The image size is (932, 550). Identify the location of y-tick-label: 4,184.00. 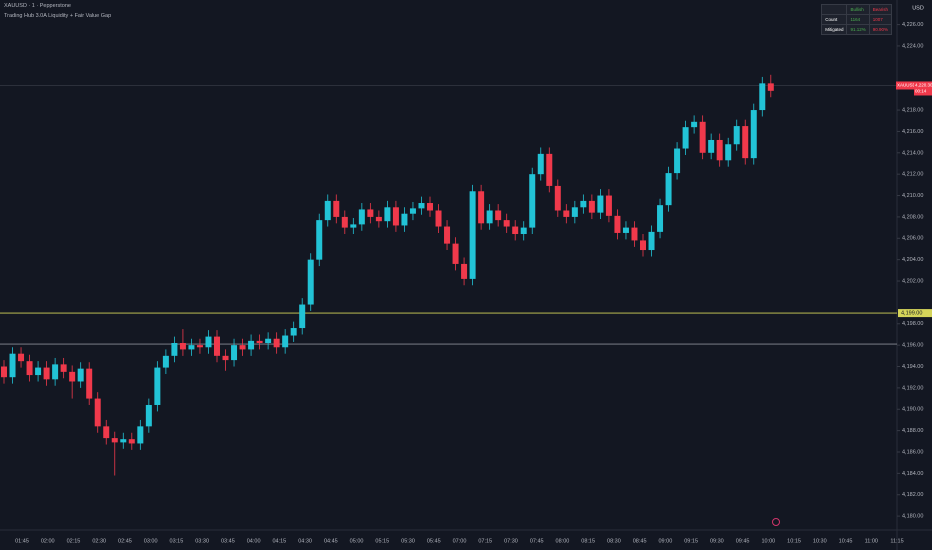
(912, 474).